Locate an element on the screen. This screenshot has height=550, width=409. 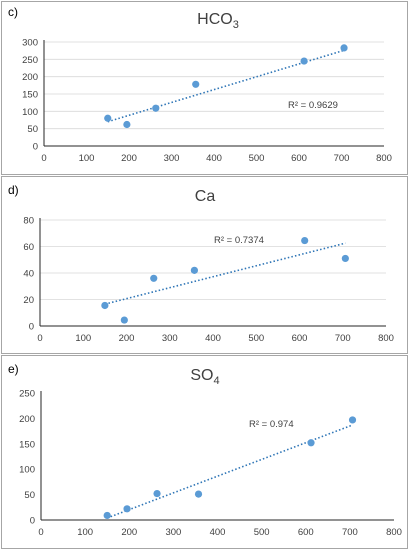
panel-letter: d) is located at coordinates (13, 190).